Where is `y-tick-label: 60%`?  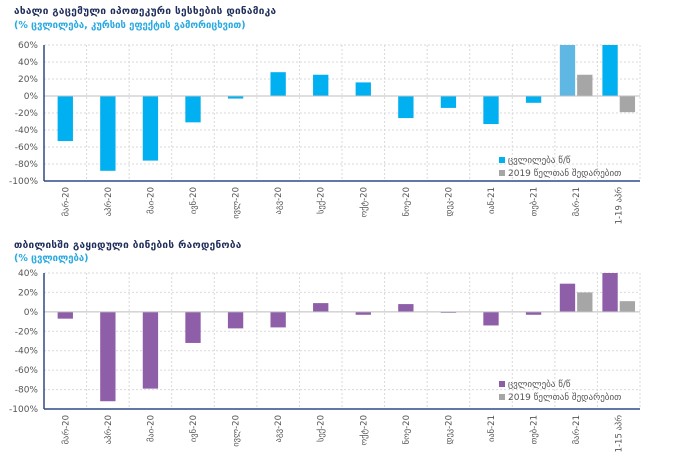 y-tick-label: 60% is located at coordinates (28, 46).